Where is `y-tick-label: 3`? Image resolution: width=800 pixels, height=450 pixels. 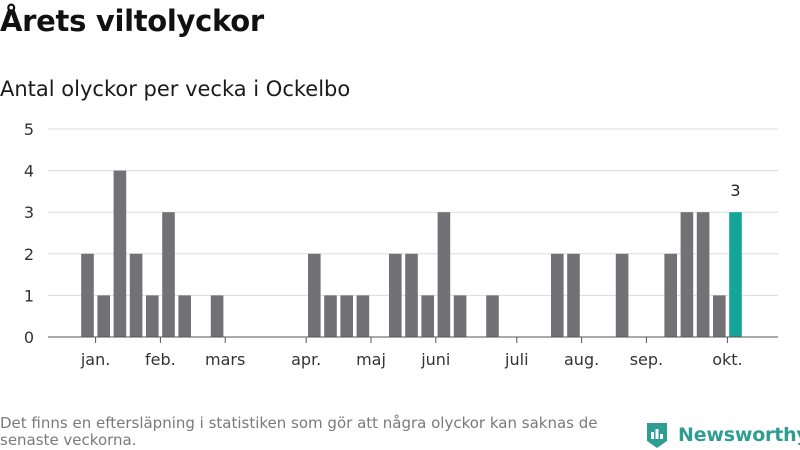
y-tick-label: 3 is located at coordinates (29, 212).